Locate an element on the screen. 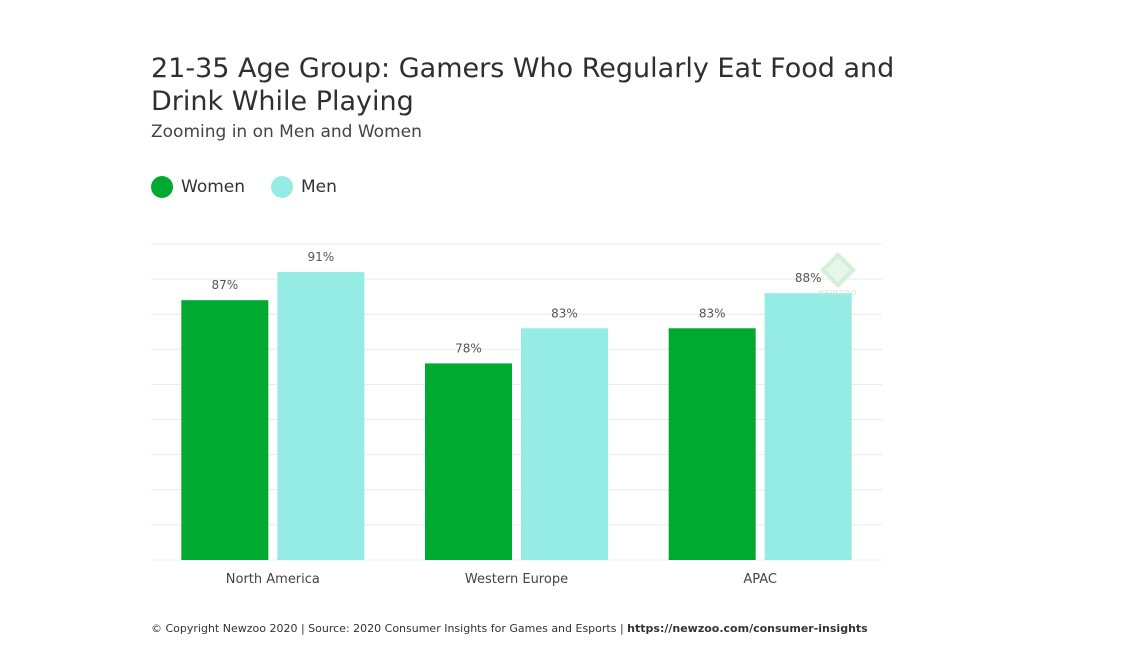 This screenshot has height=660, width=1131. legend-item-women: Women is located at coordinates (198, 187).